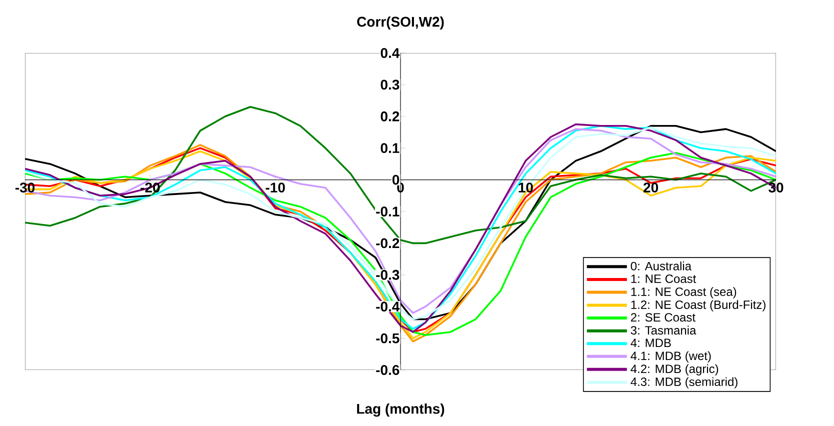 This screenshot has height=426, width=834. I want to click on x-tick-label: -10, so click(275, 187).